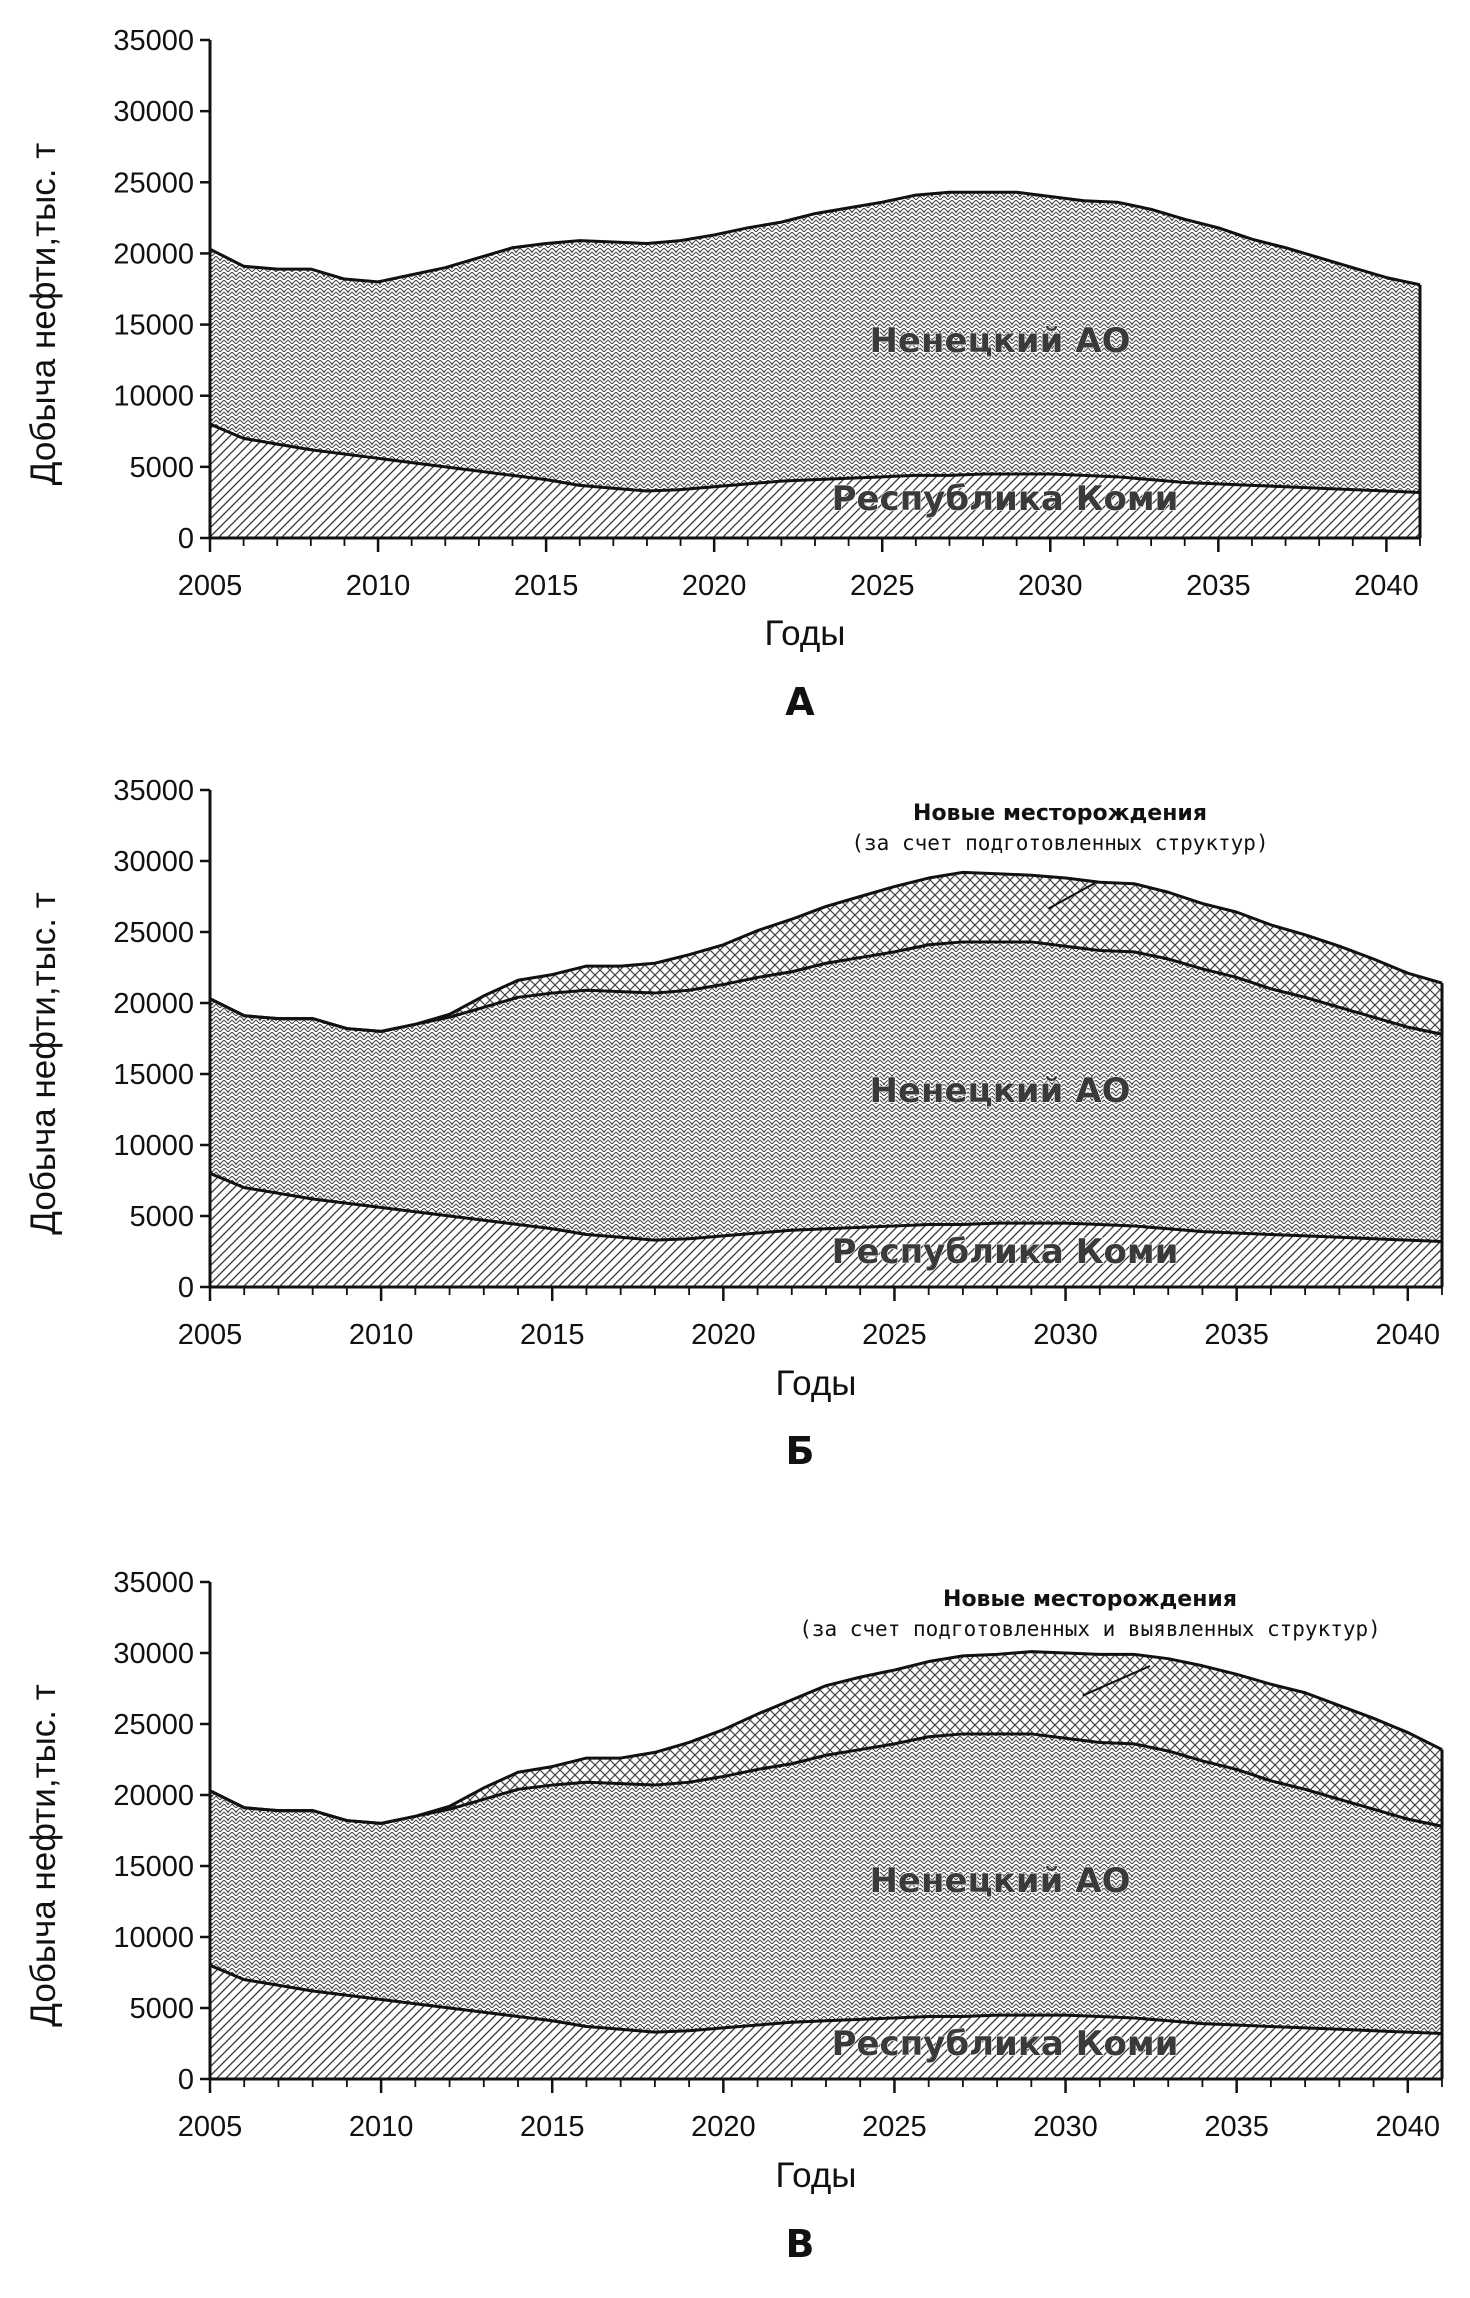  What do you see at coordinates (800, 1451) in the screenshot?
I see `panel-label: Б` at bounding box center [800, 1451].